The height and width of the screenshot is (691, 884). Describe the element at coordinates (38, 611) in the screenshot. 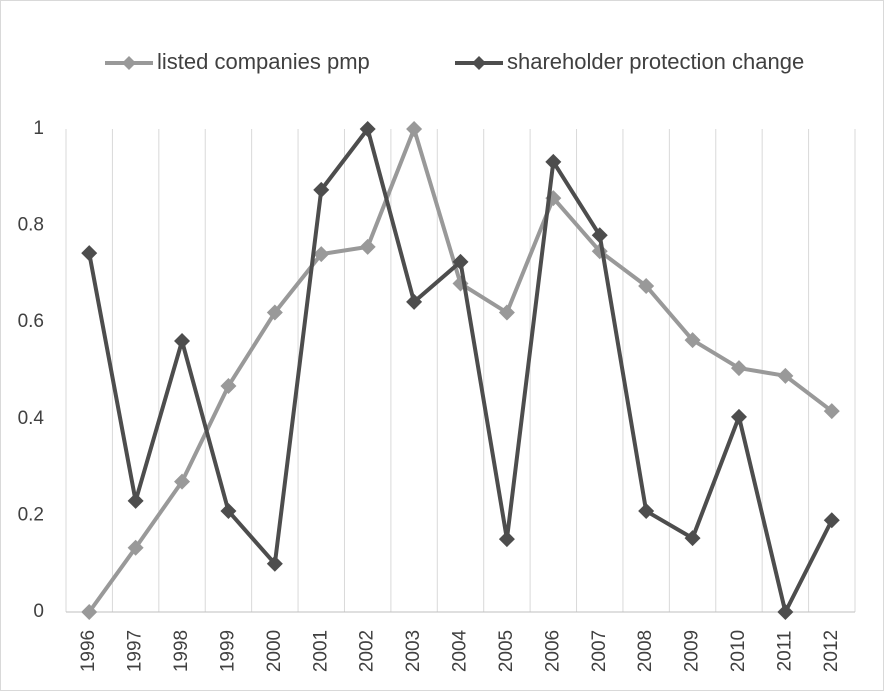

I see `y-tick-label: 0` at that location.